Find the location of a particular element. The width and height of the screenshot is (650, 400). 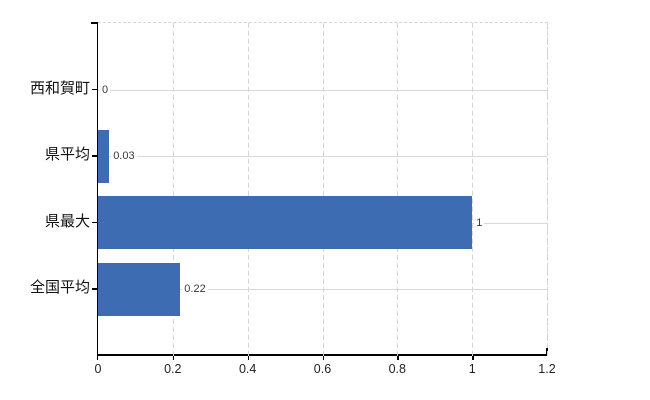

category-label: 県平均 is located at coordinates (67, 155).